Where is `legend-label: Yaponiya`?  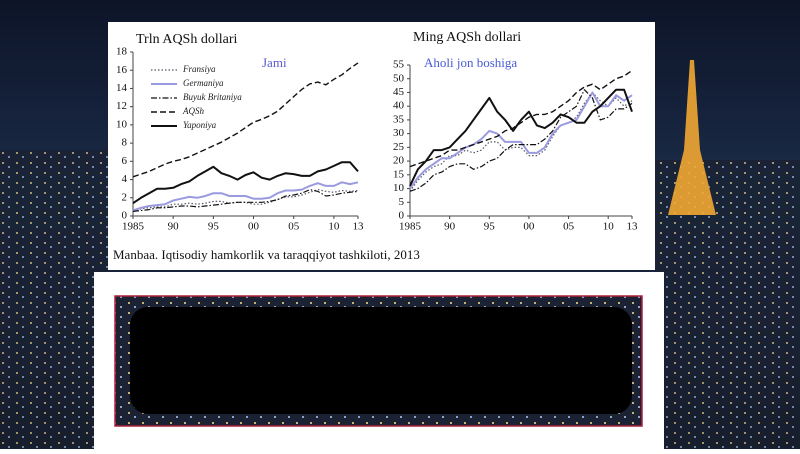 legend-label: Yaponiya is located at coordinates (200, 125).